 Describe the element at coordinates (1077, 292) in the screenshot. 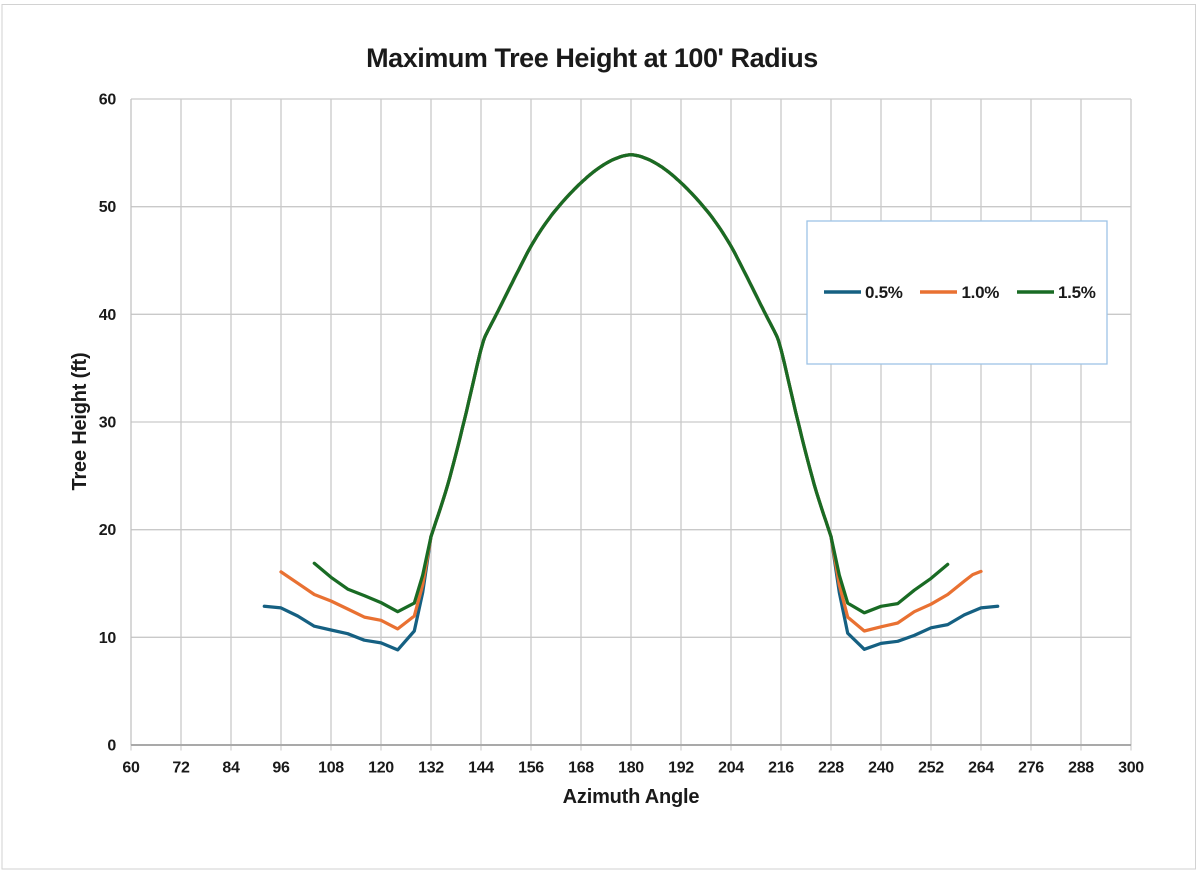

I see `svg-text: 1.5%` at that location.